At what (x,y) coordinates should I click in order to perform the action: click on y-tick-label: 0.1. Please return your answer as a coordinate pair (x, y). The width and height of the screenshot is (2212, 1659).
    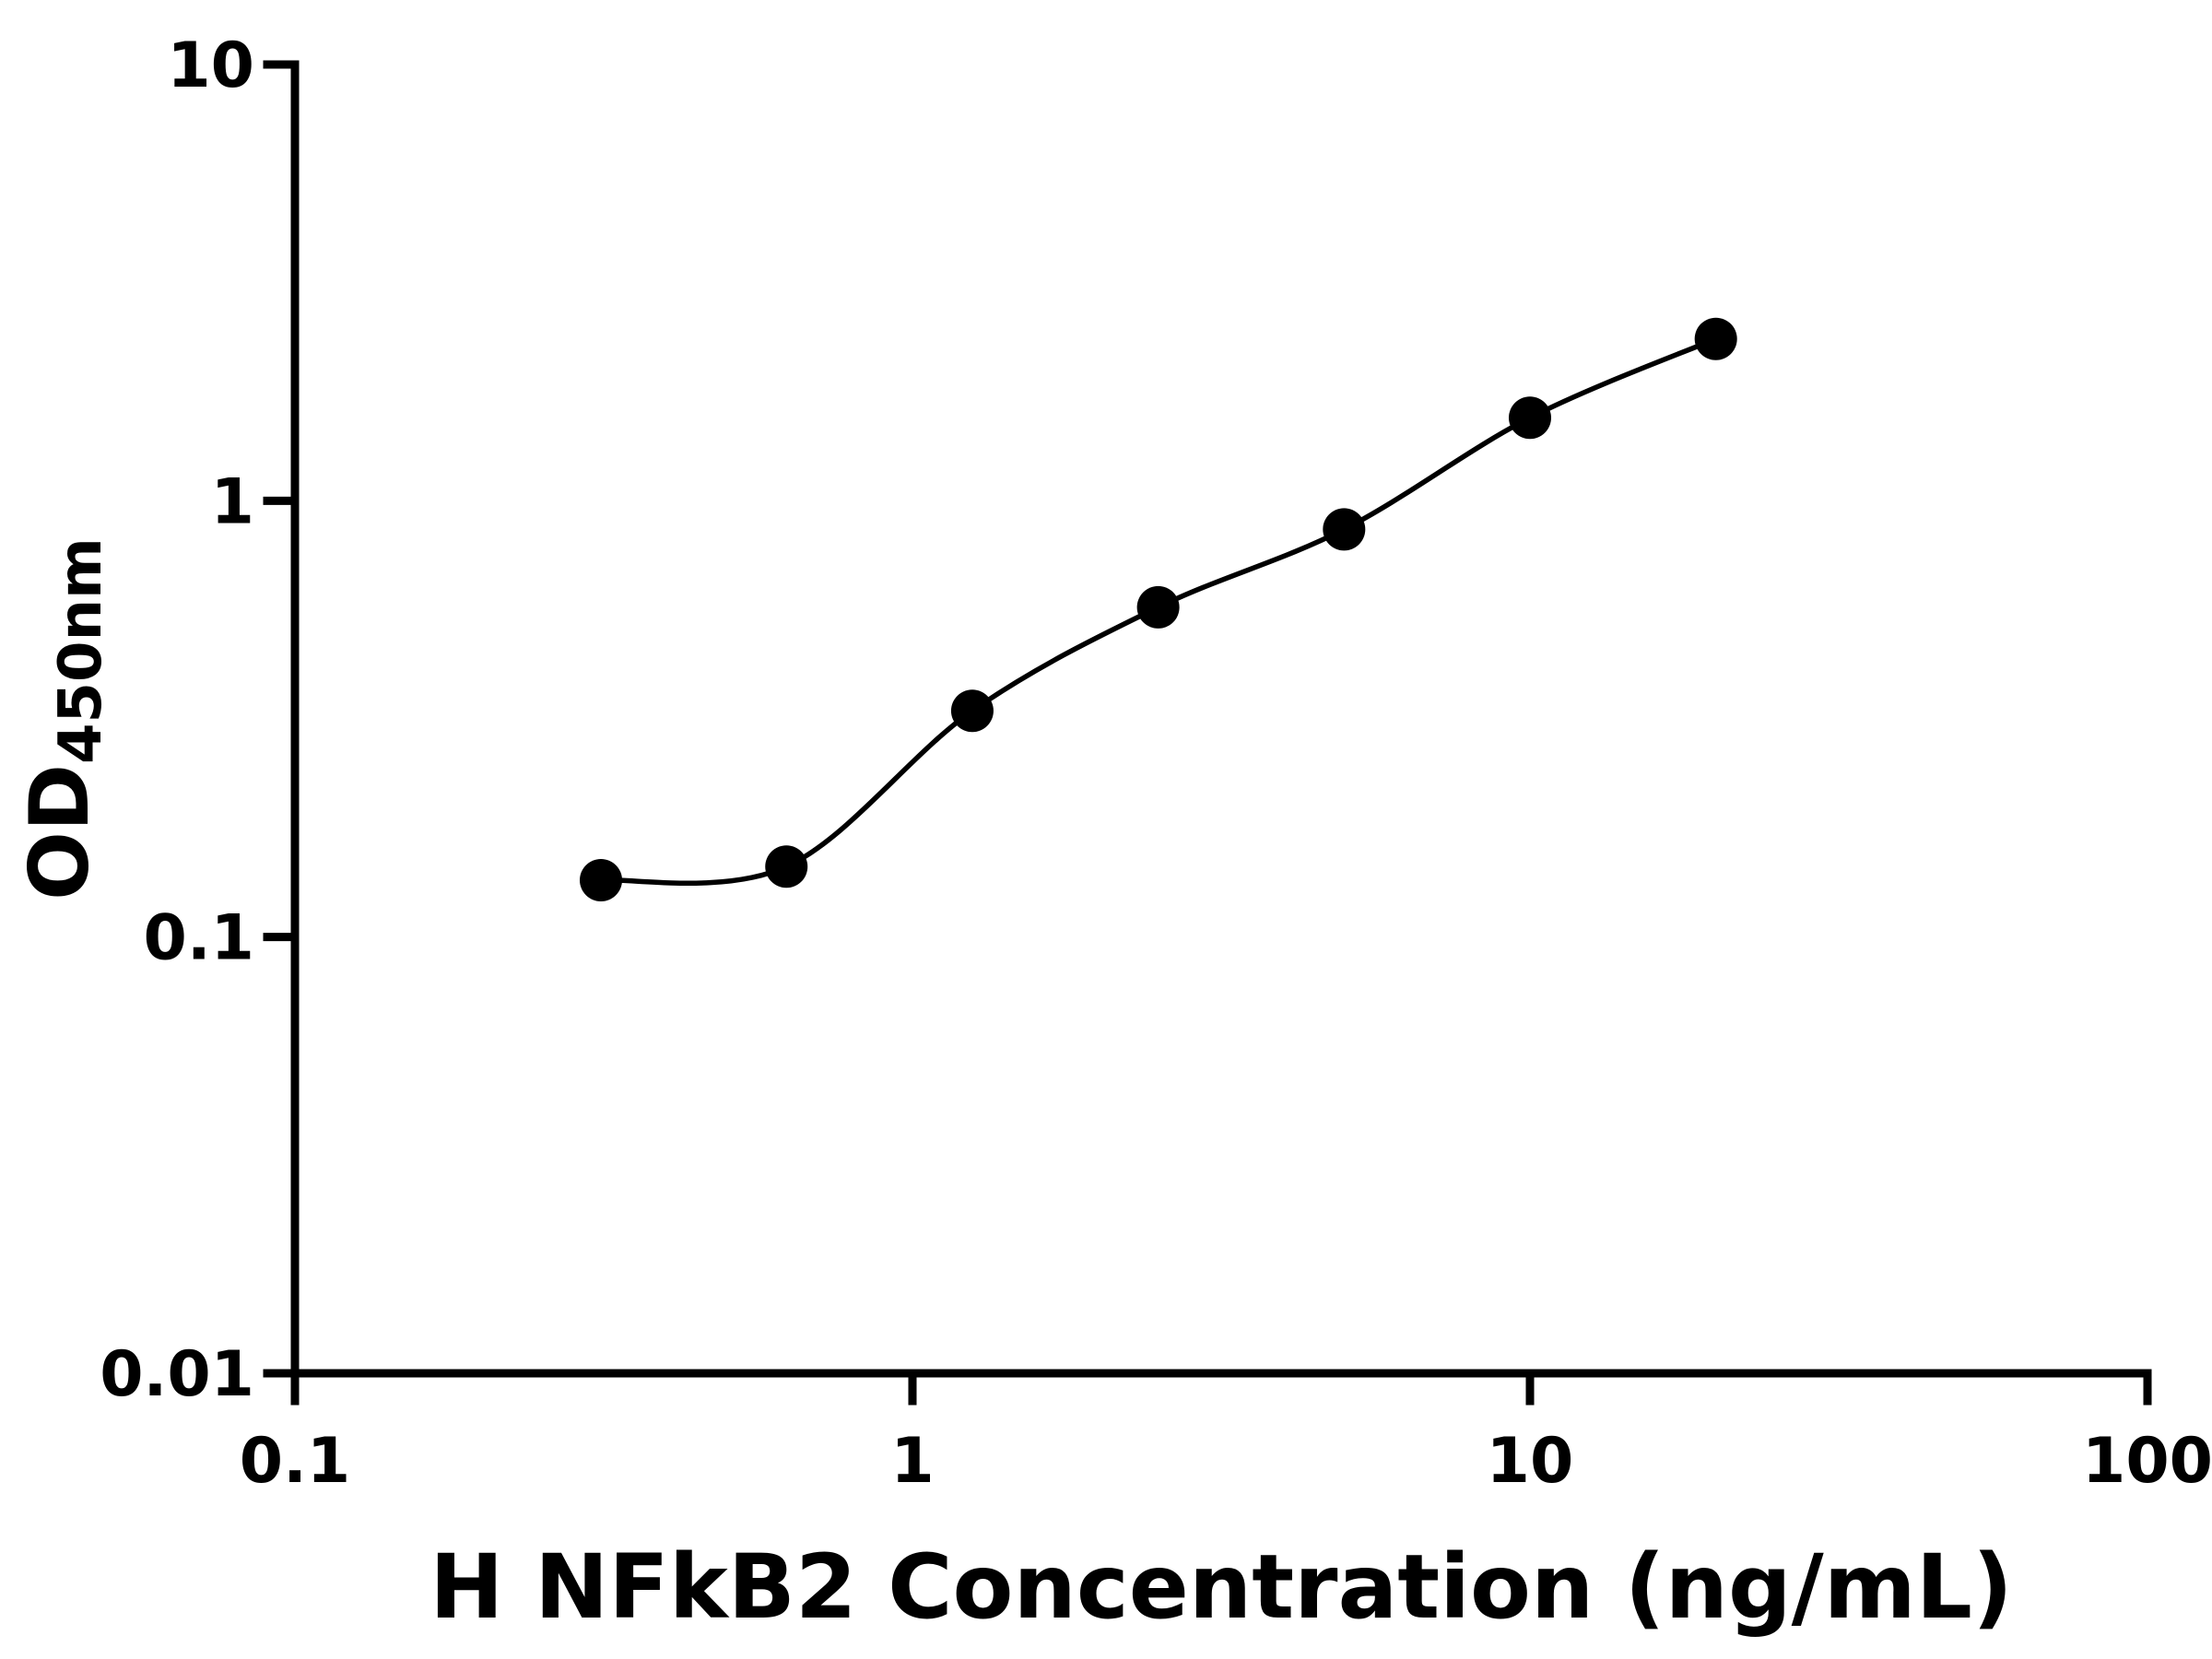
    Looking at the image, I should click on (199, 938).